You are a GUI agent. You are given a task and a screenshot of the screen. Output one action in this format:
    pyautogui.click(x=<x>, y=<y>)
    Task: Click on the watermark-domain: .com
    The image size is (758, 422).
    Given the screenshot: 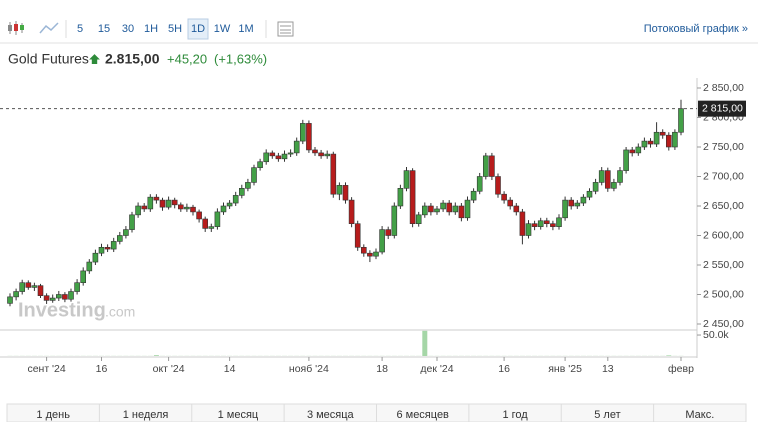 What is the action you would take?
    pyautogui.click(x=120, y=312)
    